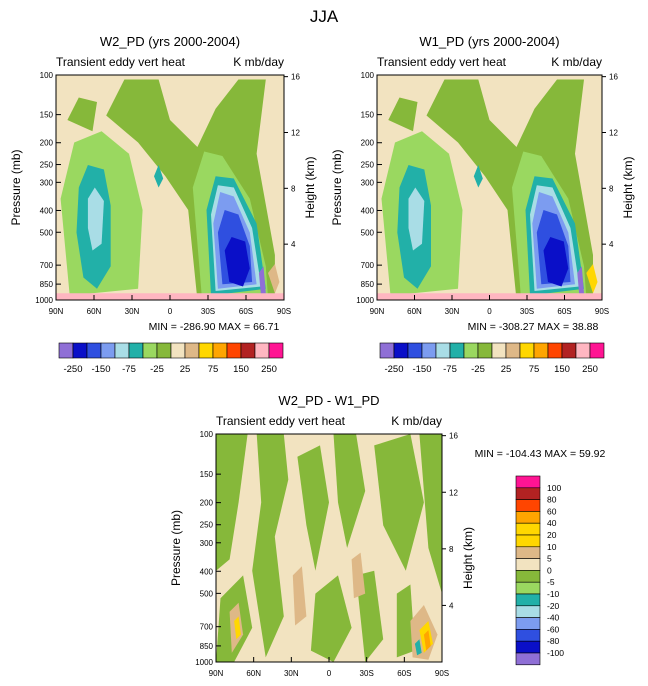 This screenshot has width=648, height=686. What do you see at coordinates (368, 265) in the screenshot?
I see `y-tick-label: 700` at bounding box center [368, 265].